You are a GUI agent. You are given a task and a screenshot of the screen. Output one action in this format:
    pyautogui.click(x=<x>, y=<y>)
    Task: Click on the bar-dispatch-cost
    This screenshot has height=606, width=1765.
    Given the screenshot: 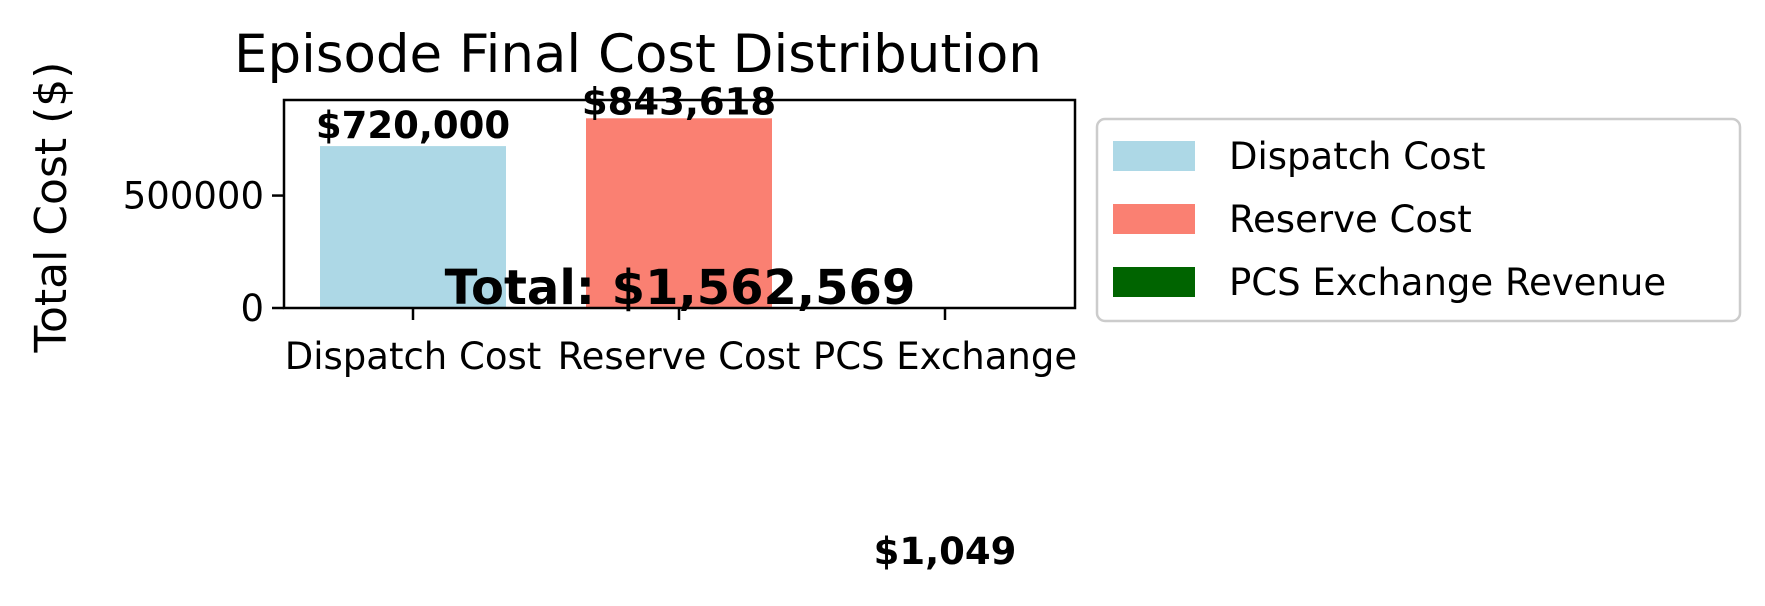 What is the action you would take?
    pyautogui.click(x=413, y=227)
    